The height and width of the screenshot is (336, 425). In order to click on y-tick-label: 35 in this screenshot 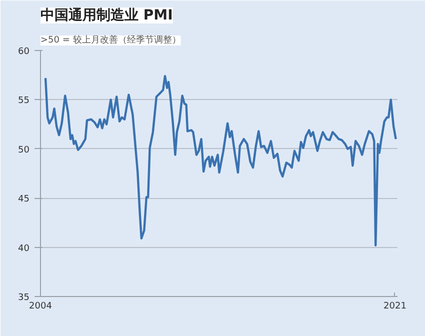, I will do `click(24, 298)`.